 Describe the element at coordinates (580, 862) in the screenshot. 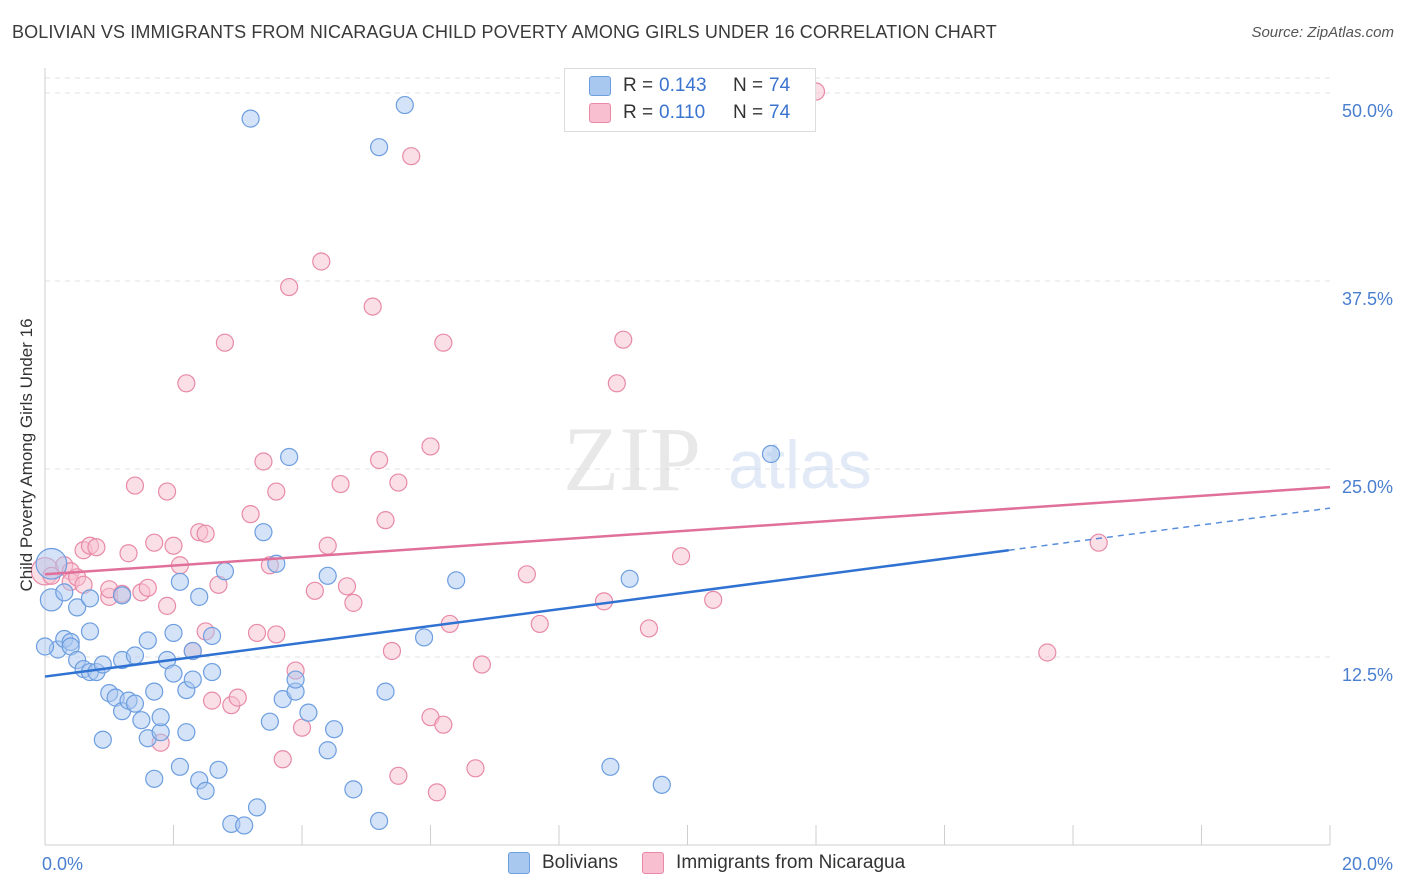

I see `series-label-bolivians: Bolivians` at that location.